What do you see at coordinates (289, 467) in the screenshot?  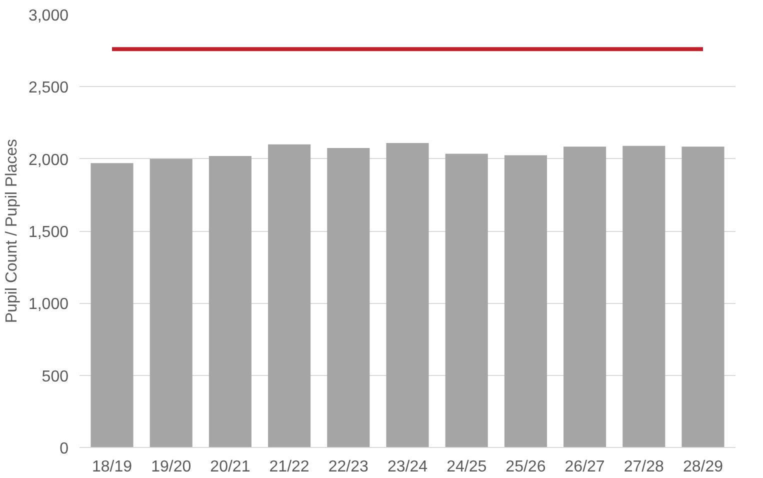 I see `x-tick-label: 21/22` at bounding box center [289, 467].